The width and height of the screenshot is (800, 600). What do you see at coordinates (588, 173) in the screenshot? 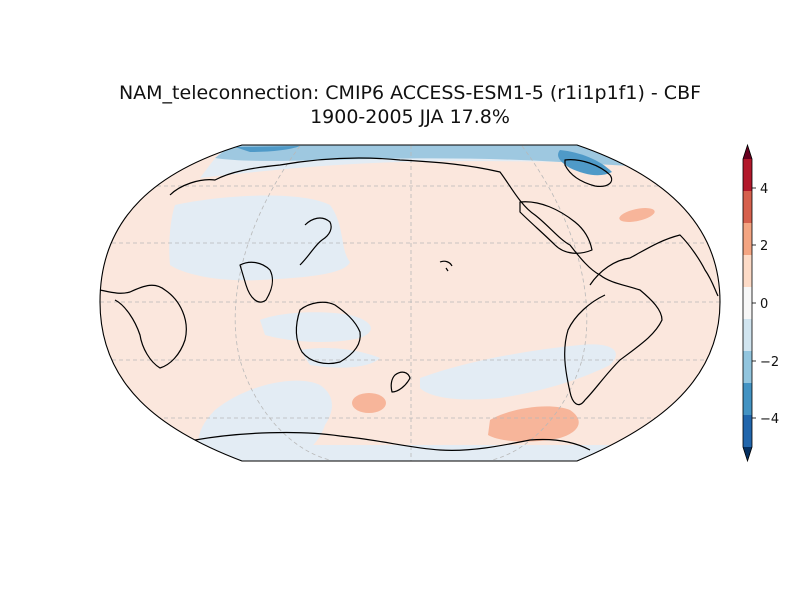
I see `coastline-greenland` at bounding box center [588, 173].